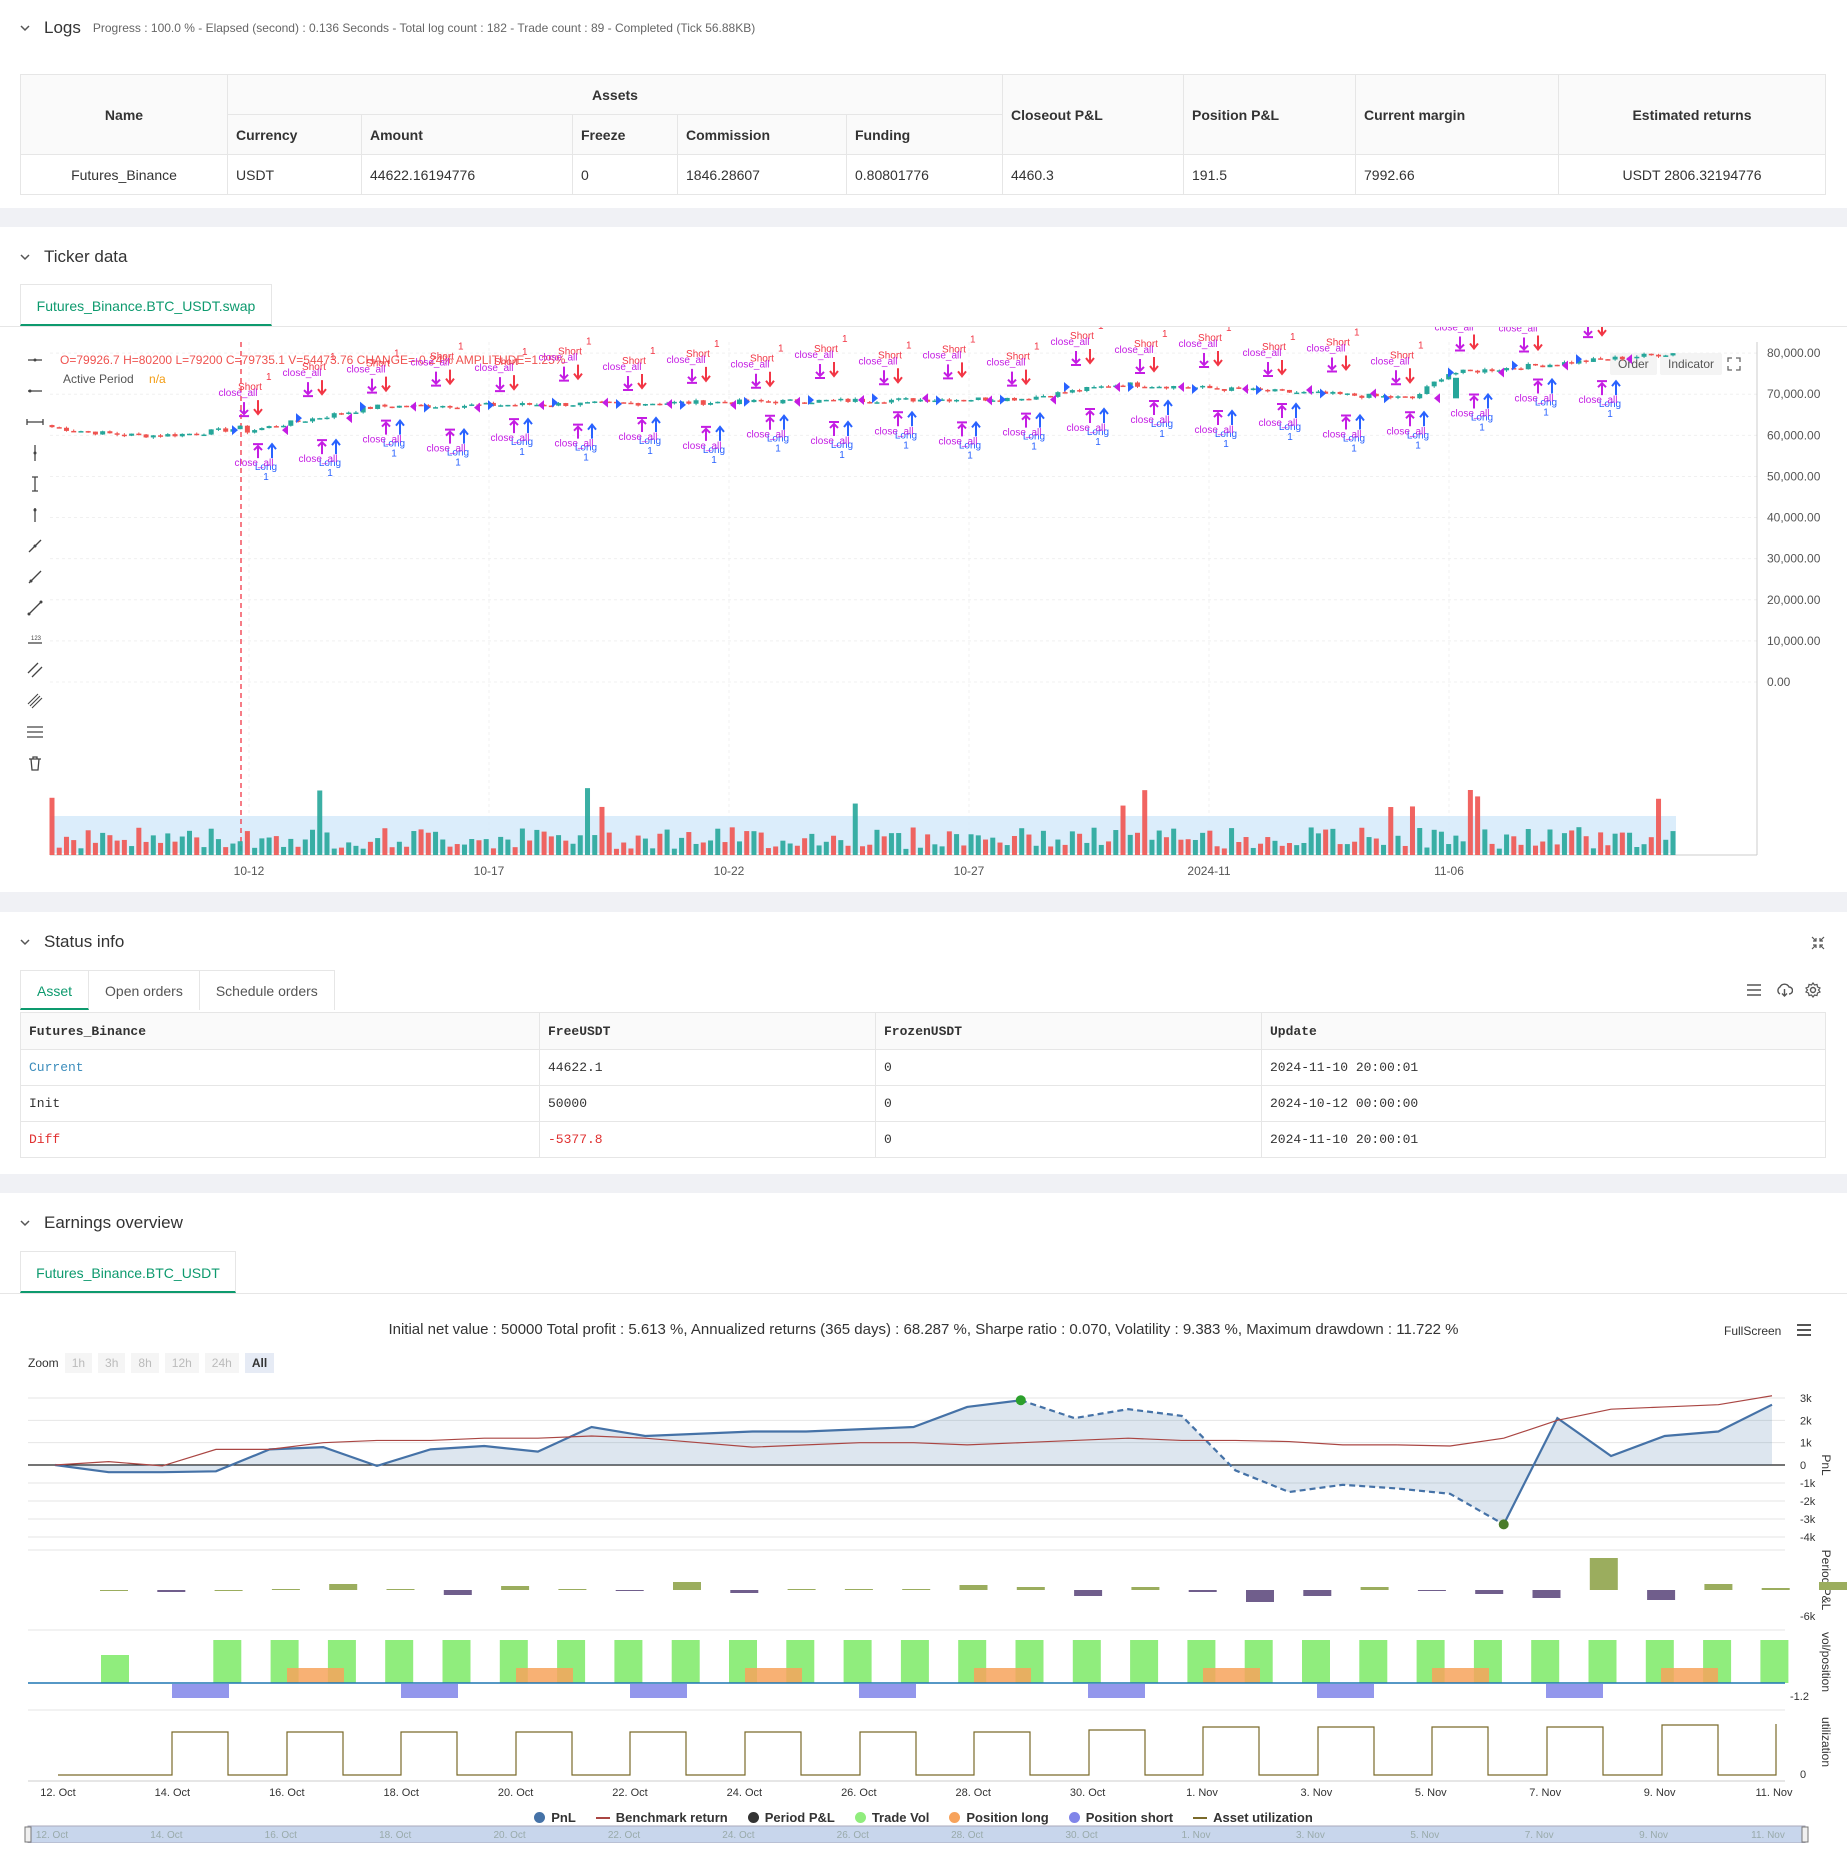 This screenshot has height=1875, width=1847. Describe the element at coordinates (35, 577) in the screenshot. I see `ray-line-icon` at that location.